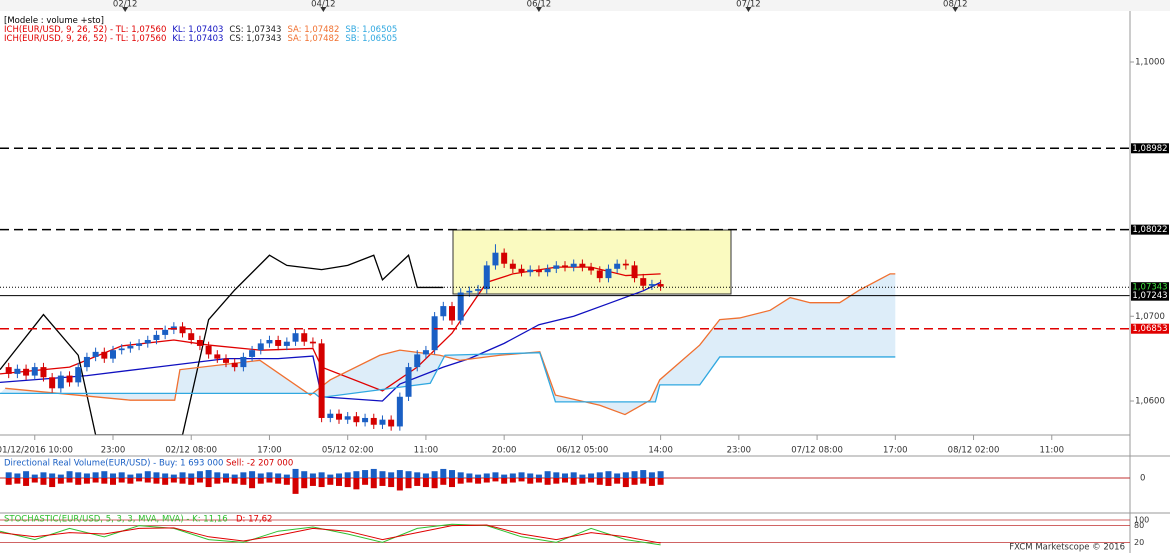 This screenshot has width=1170, height=553. Describe the element at coordinates (330, 341) in the screenshot. I see `indicator-line` at that location.